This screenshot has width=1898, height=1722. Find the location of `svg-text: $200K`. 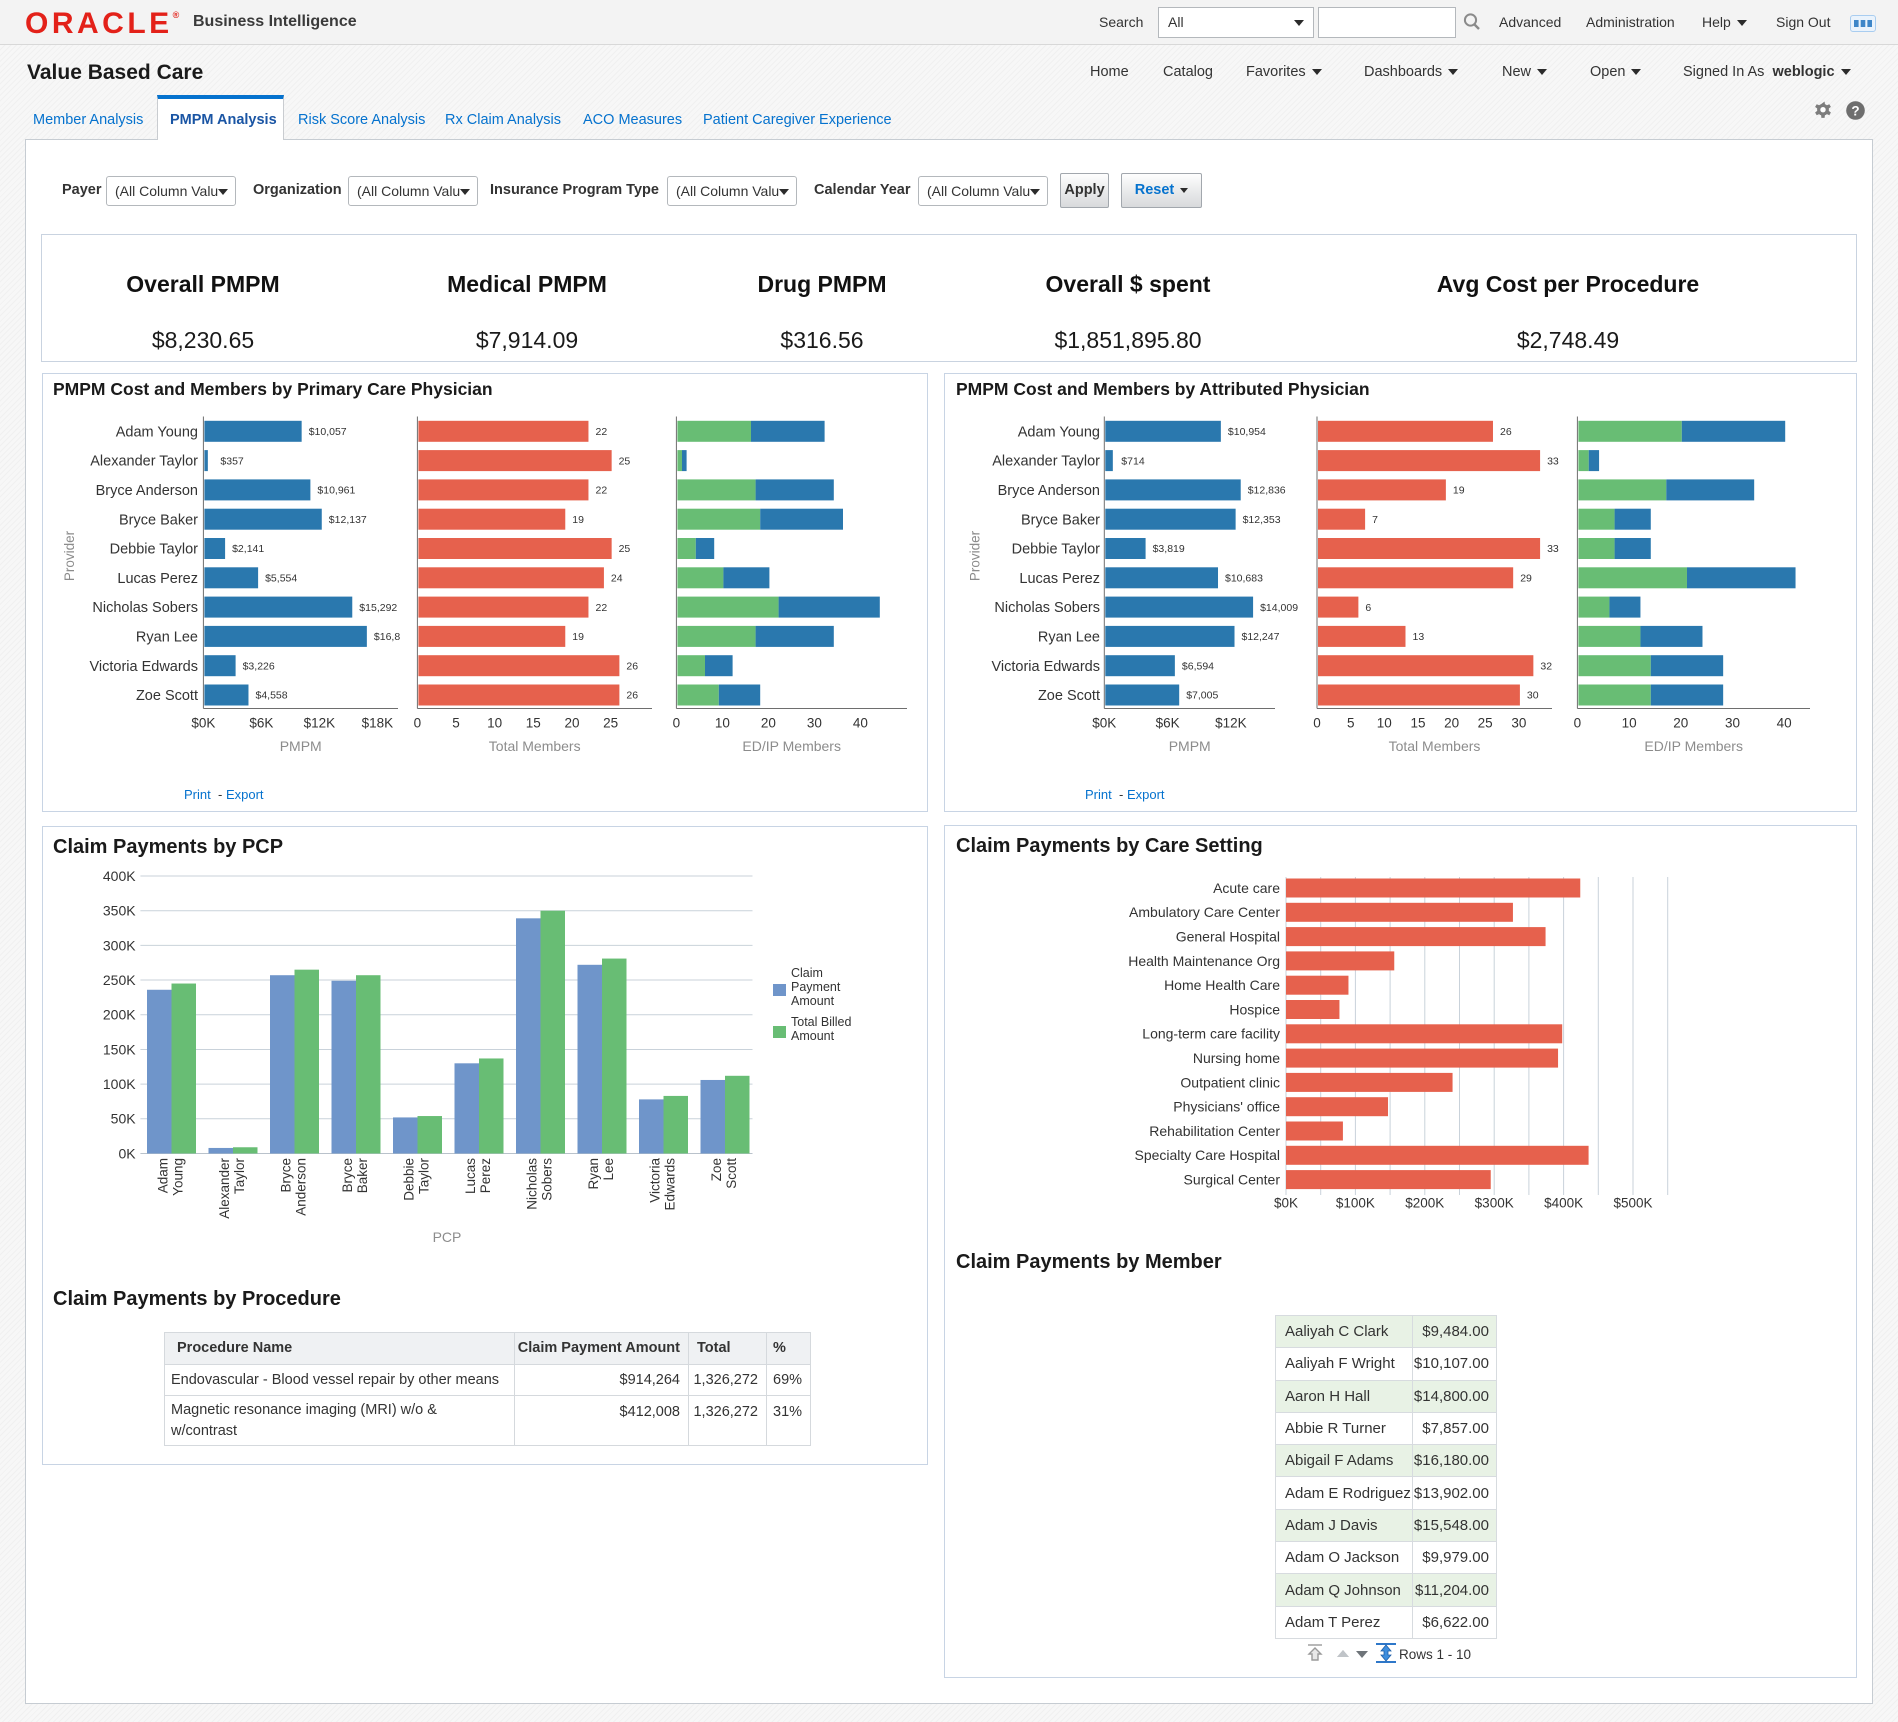

svg-text: $200K is located at coordinates (1424, 1203).